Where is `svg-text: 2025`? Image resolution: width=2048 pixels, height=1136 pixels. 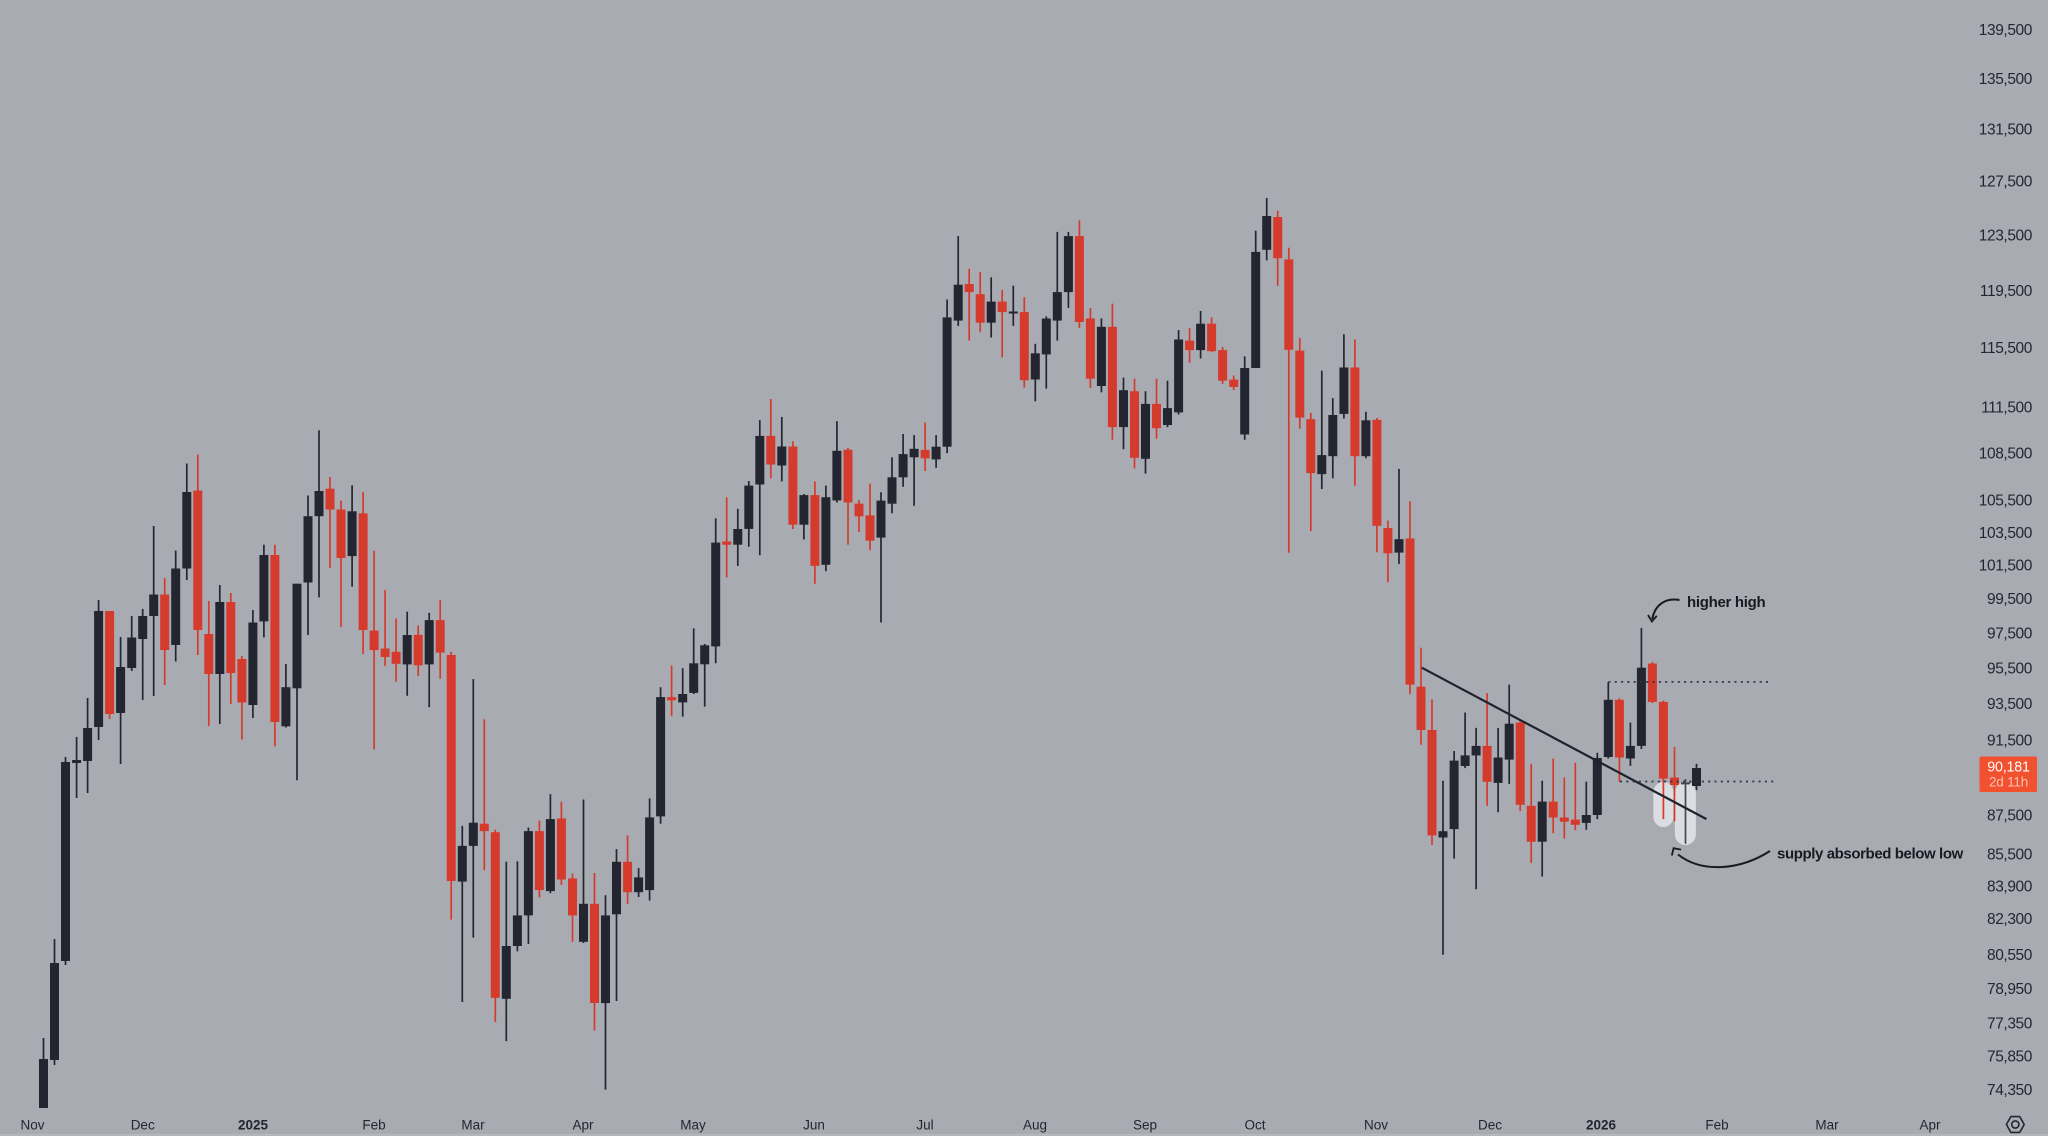 svg-text: 2025 is located at coordinates (253, 1125).